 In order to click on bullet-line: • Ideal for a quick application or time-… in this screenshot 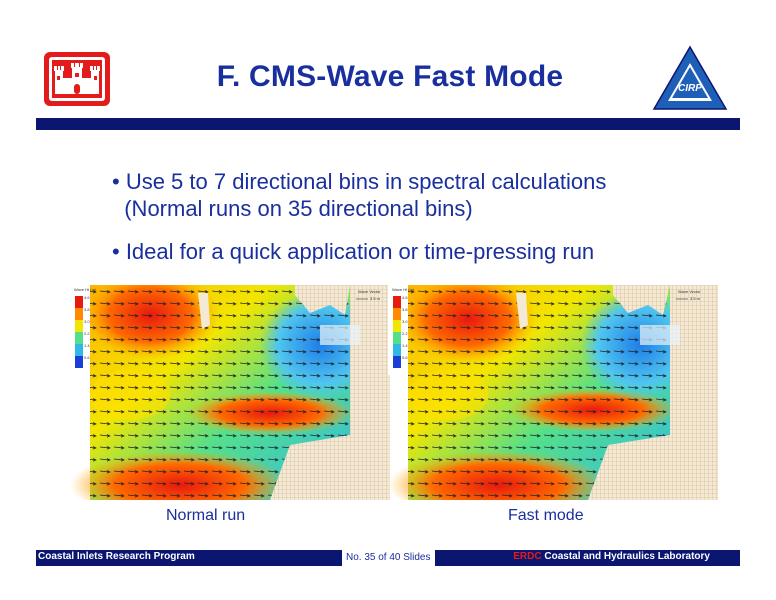, I will do `click(353, 251)`.